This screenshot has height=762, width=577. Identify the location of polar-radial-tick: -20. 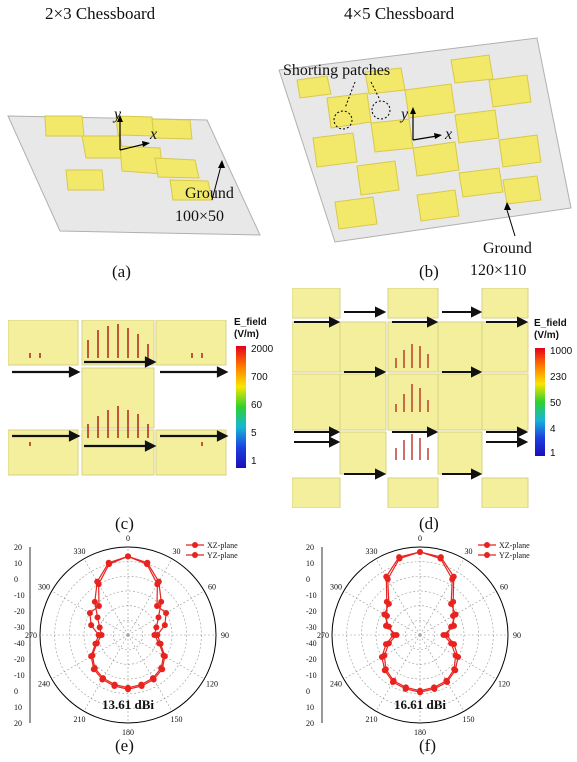
(19, 659).